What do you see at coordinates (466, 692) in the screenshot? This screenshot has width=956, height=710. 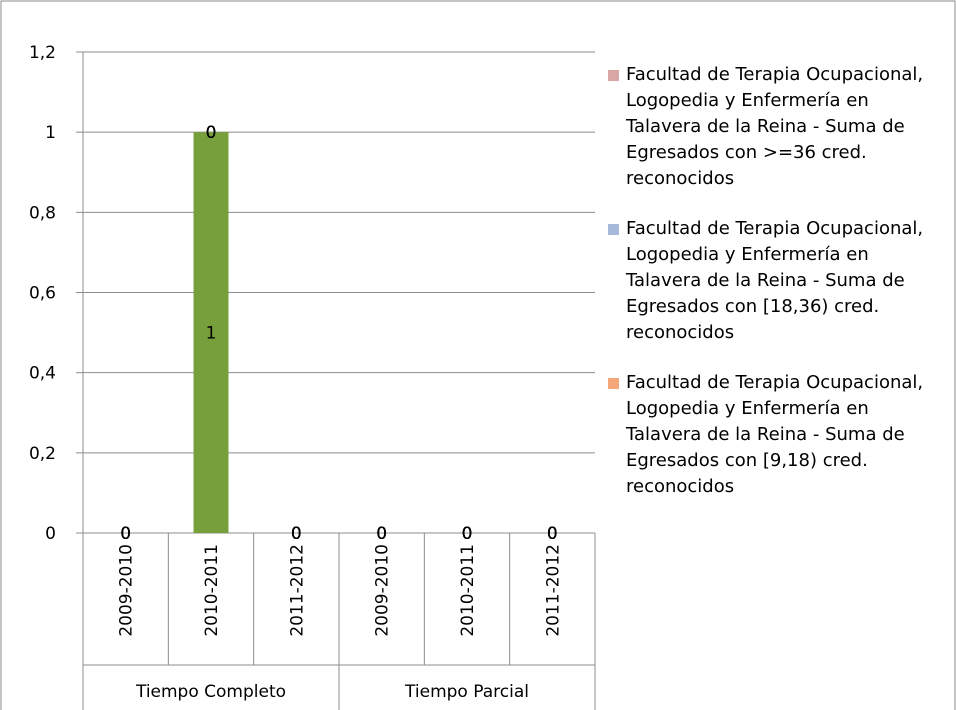 I see `group-label: Tiempo Parcial` at bounding box center [466, 692].